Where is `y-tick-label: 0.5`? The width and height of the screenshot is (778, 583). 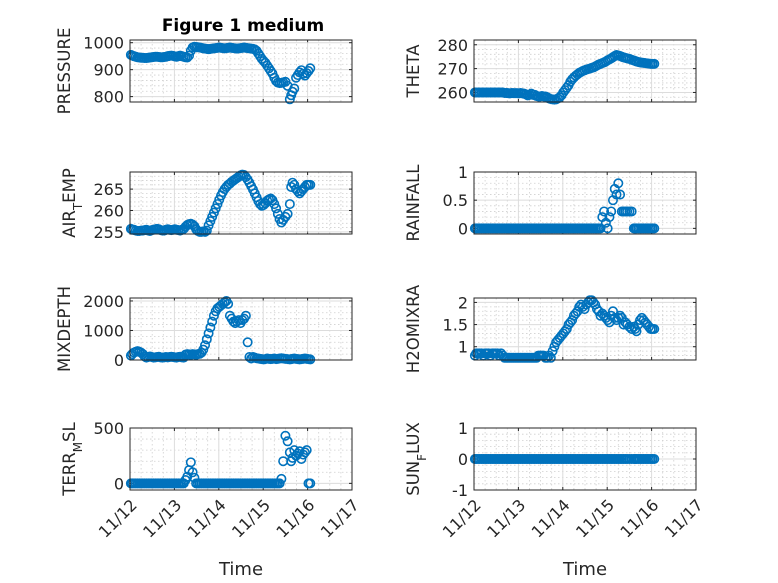 y-tick-label: 0.5 is located at coordinates (455, 200).